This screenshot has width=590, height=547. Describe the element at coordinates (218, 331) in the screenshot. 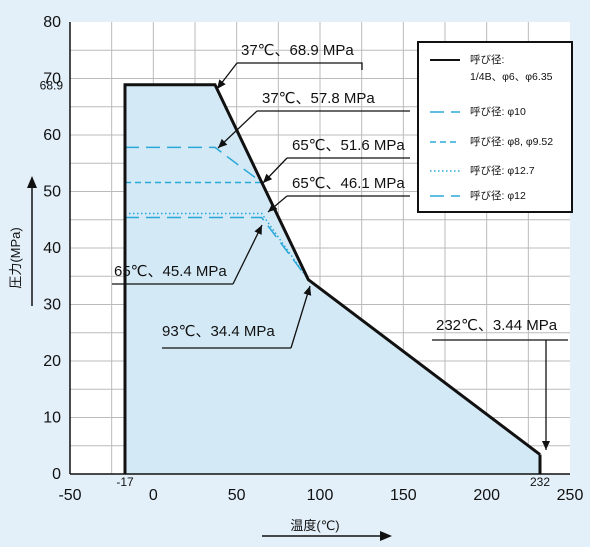

I see `annotation-label: 93℃、34.4 MPa` at that location.